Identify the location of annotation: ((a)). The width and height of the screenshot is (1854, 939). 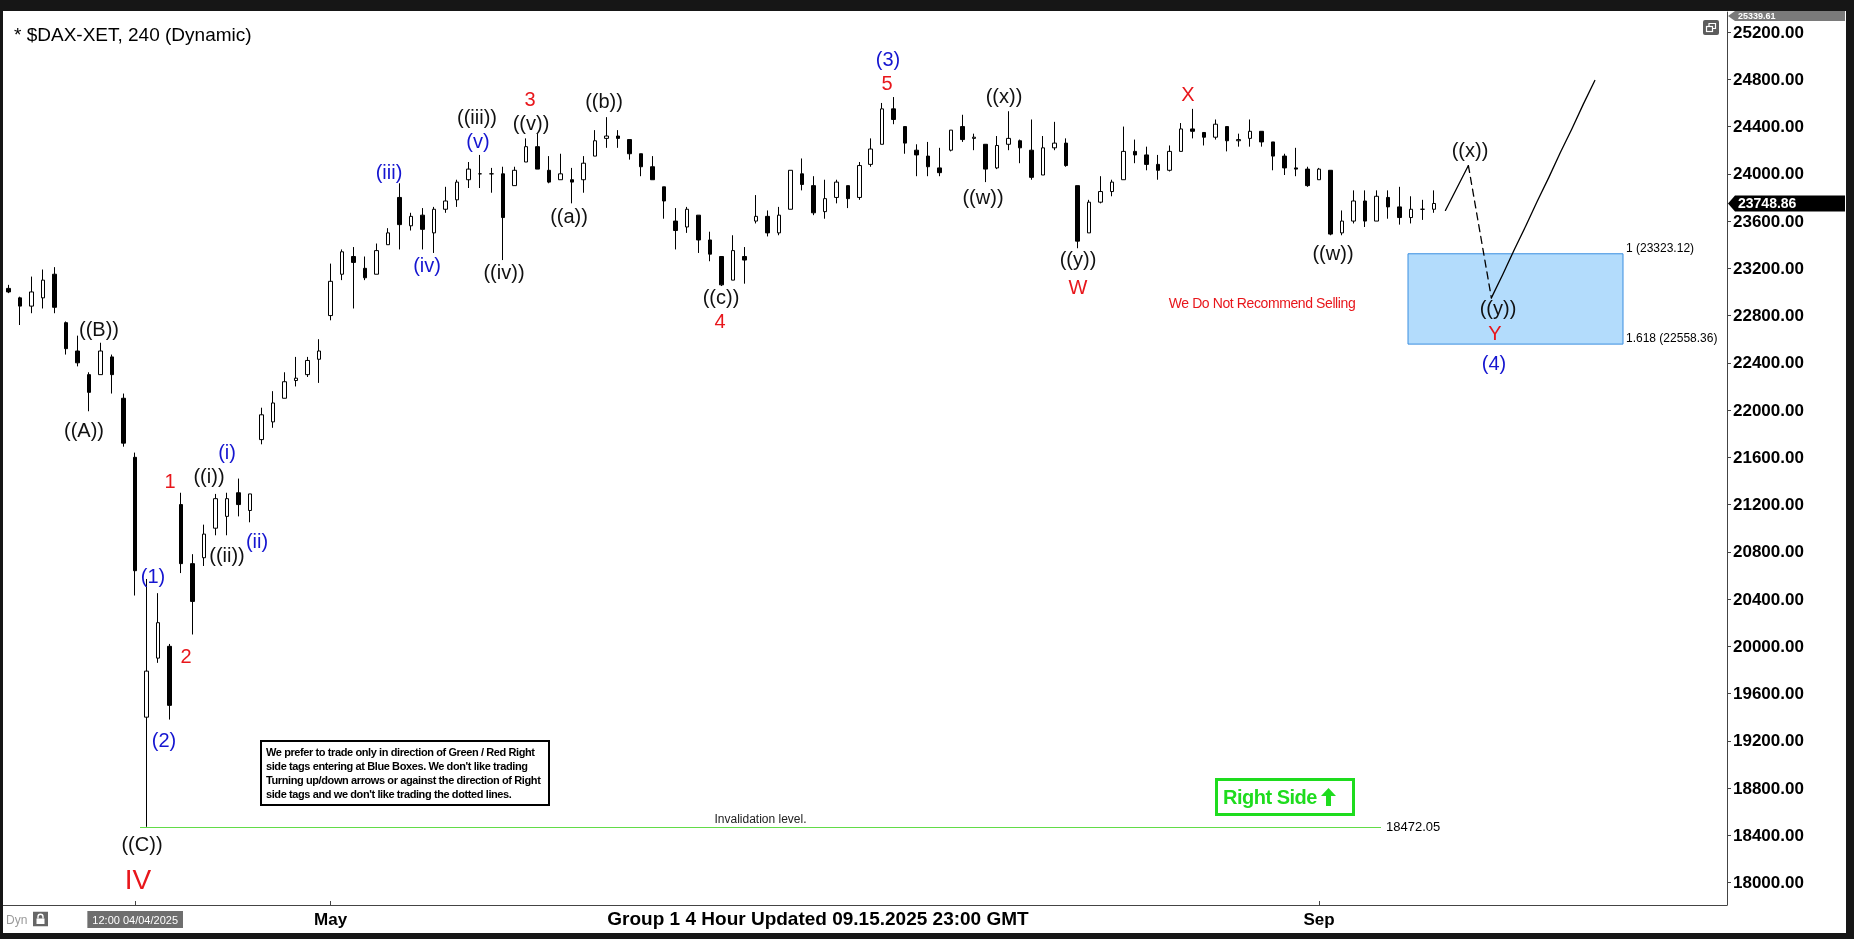
(569, 216).